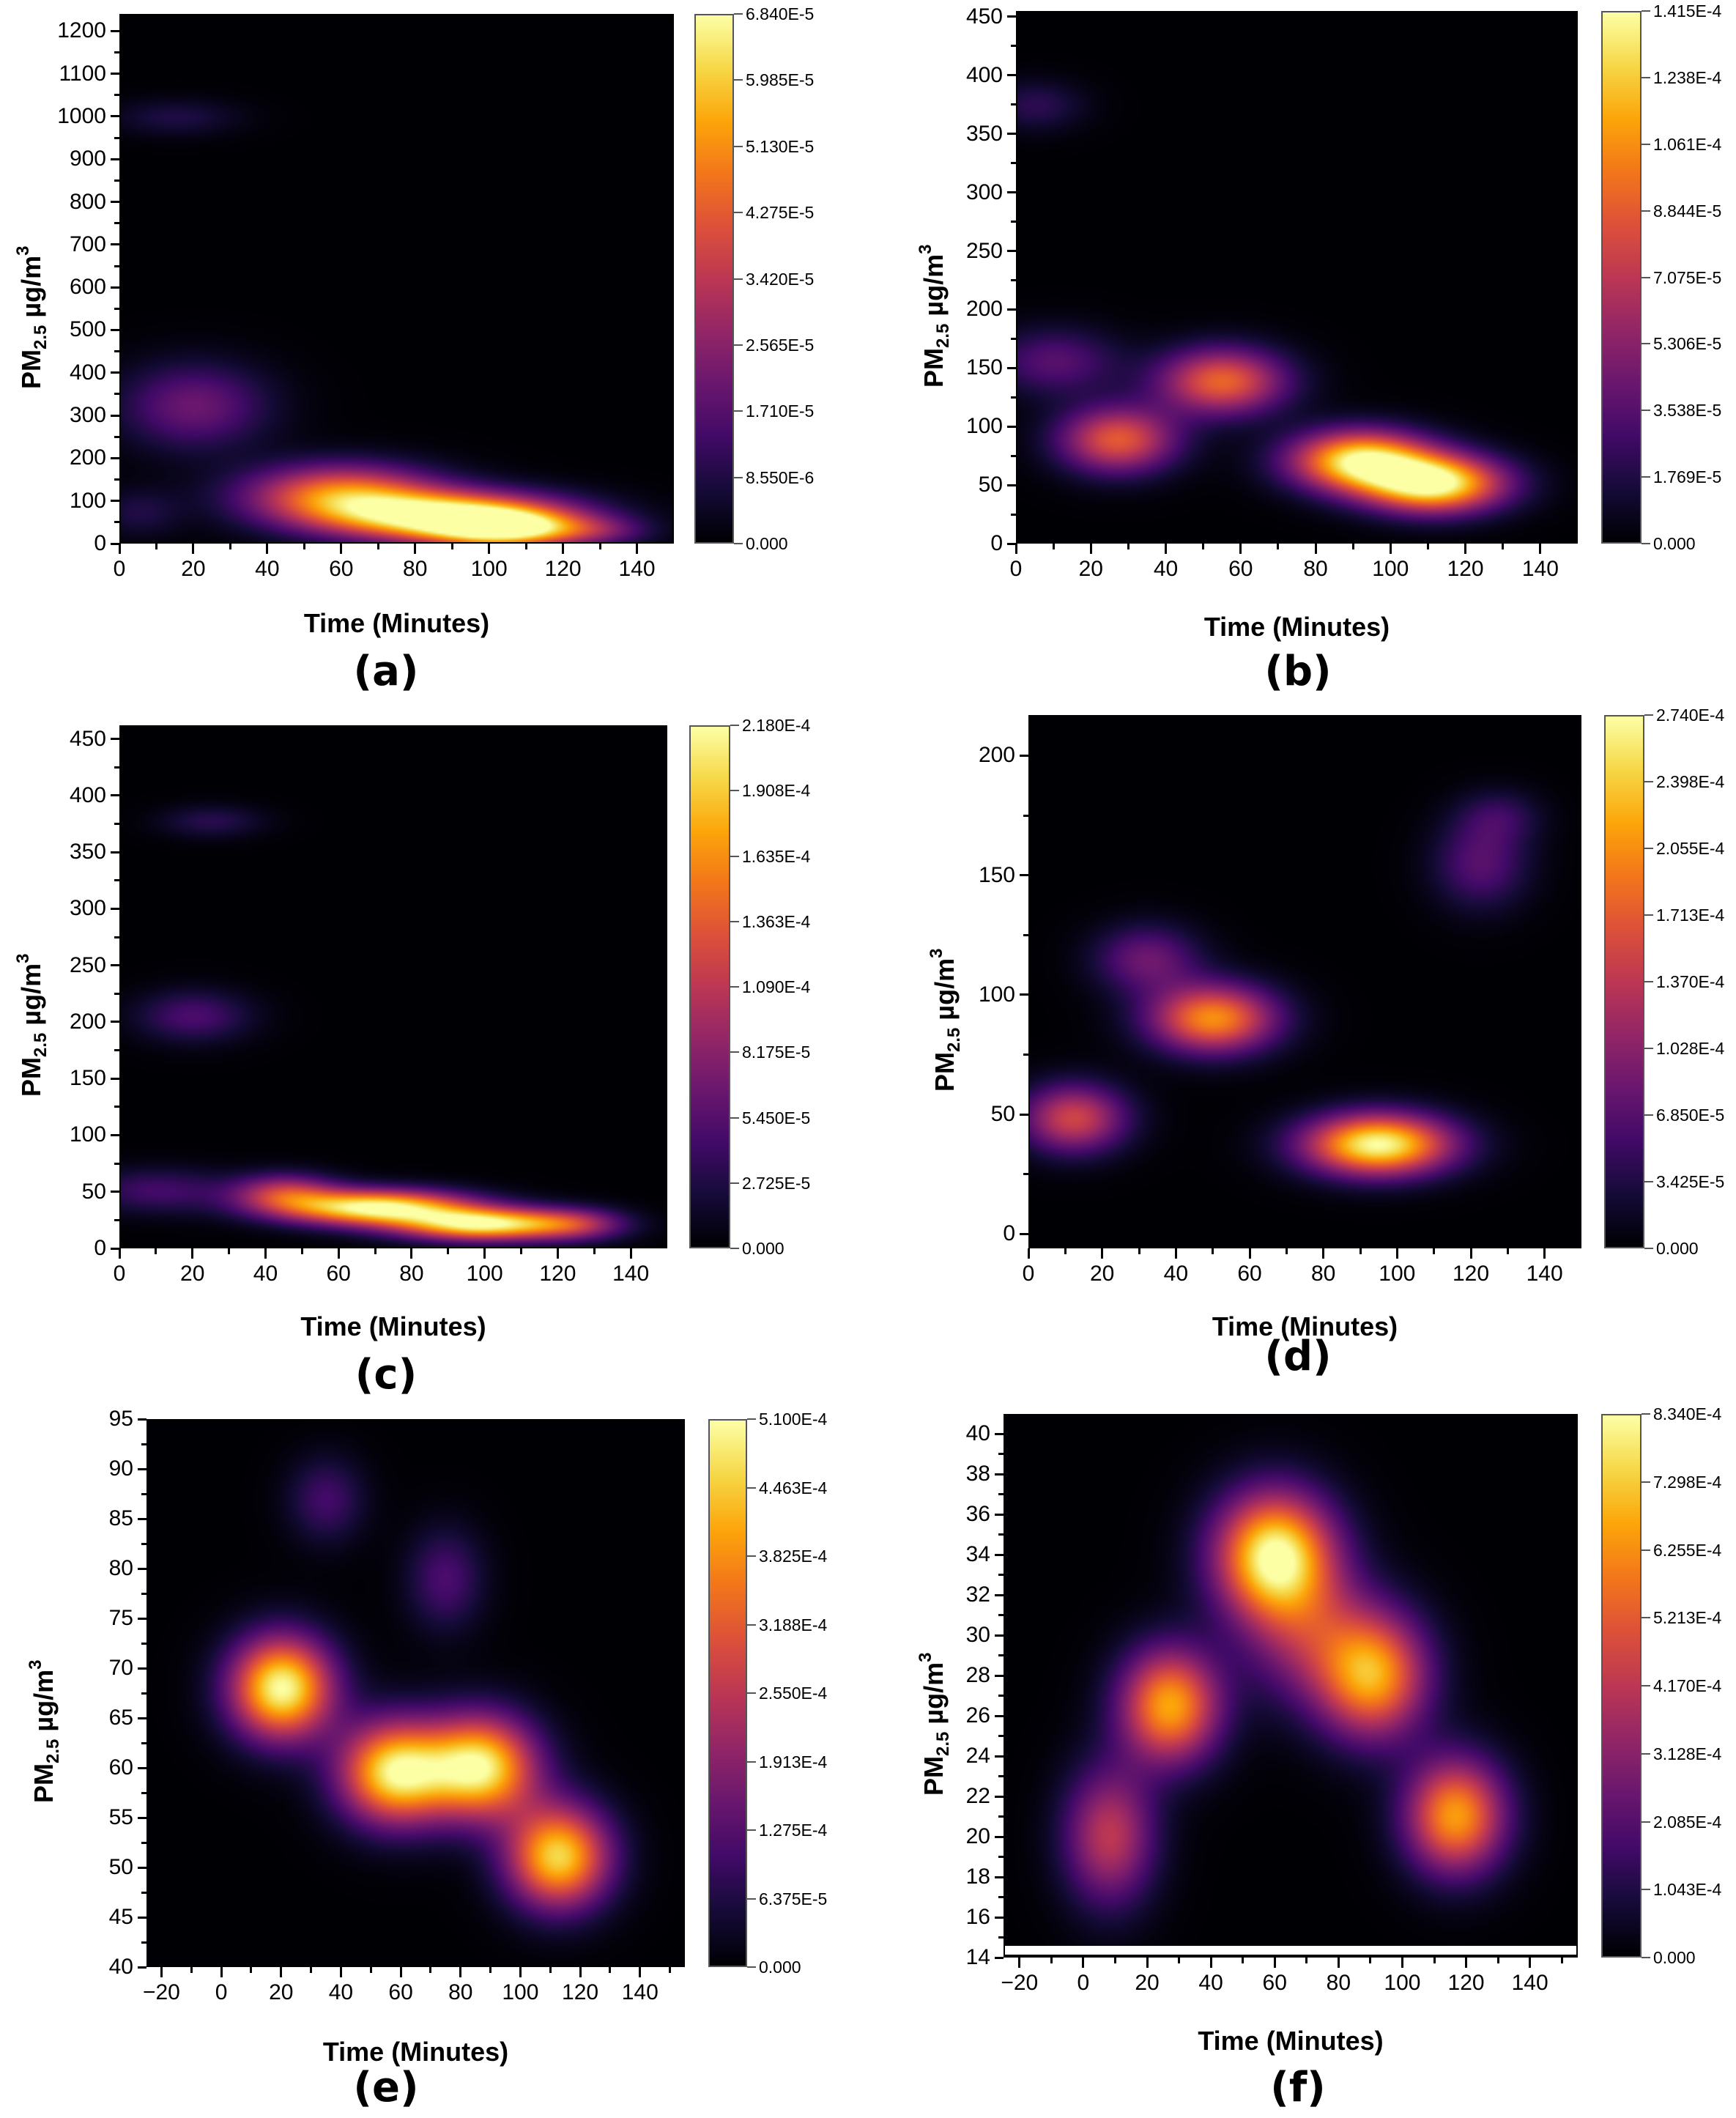 The width and height of the screenshot is (1736, 2118). Describe the element at coordinates (1466, 1983) in the screenshot. I see `x-tick-label: 120` at that location.